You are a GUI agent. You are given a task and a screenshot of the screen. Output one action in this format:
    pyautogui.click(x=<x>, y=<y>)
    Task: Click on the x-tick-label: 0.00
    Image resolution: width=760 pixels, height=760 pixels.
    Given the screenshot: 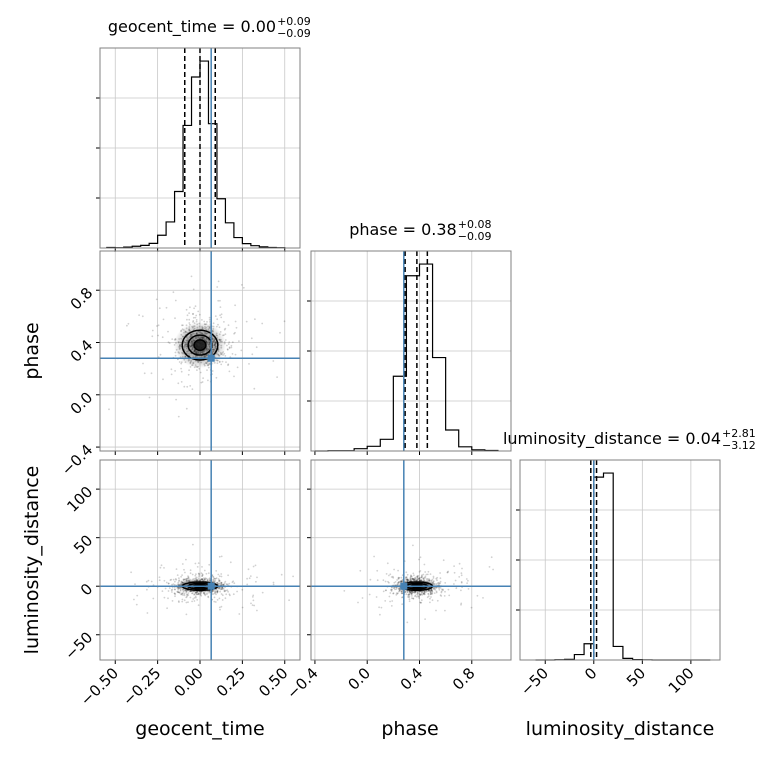 What is the action you would take?
    pyautogui.click(x=188, y=682)
    